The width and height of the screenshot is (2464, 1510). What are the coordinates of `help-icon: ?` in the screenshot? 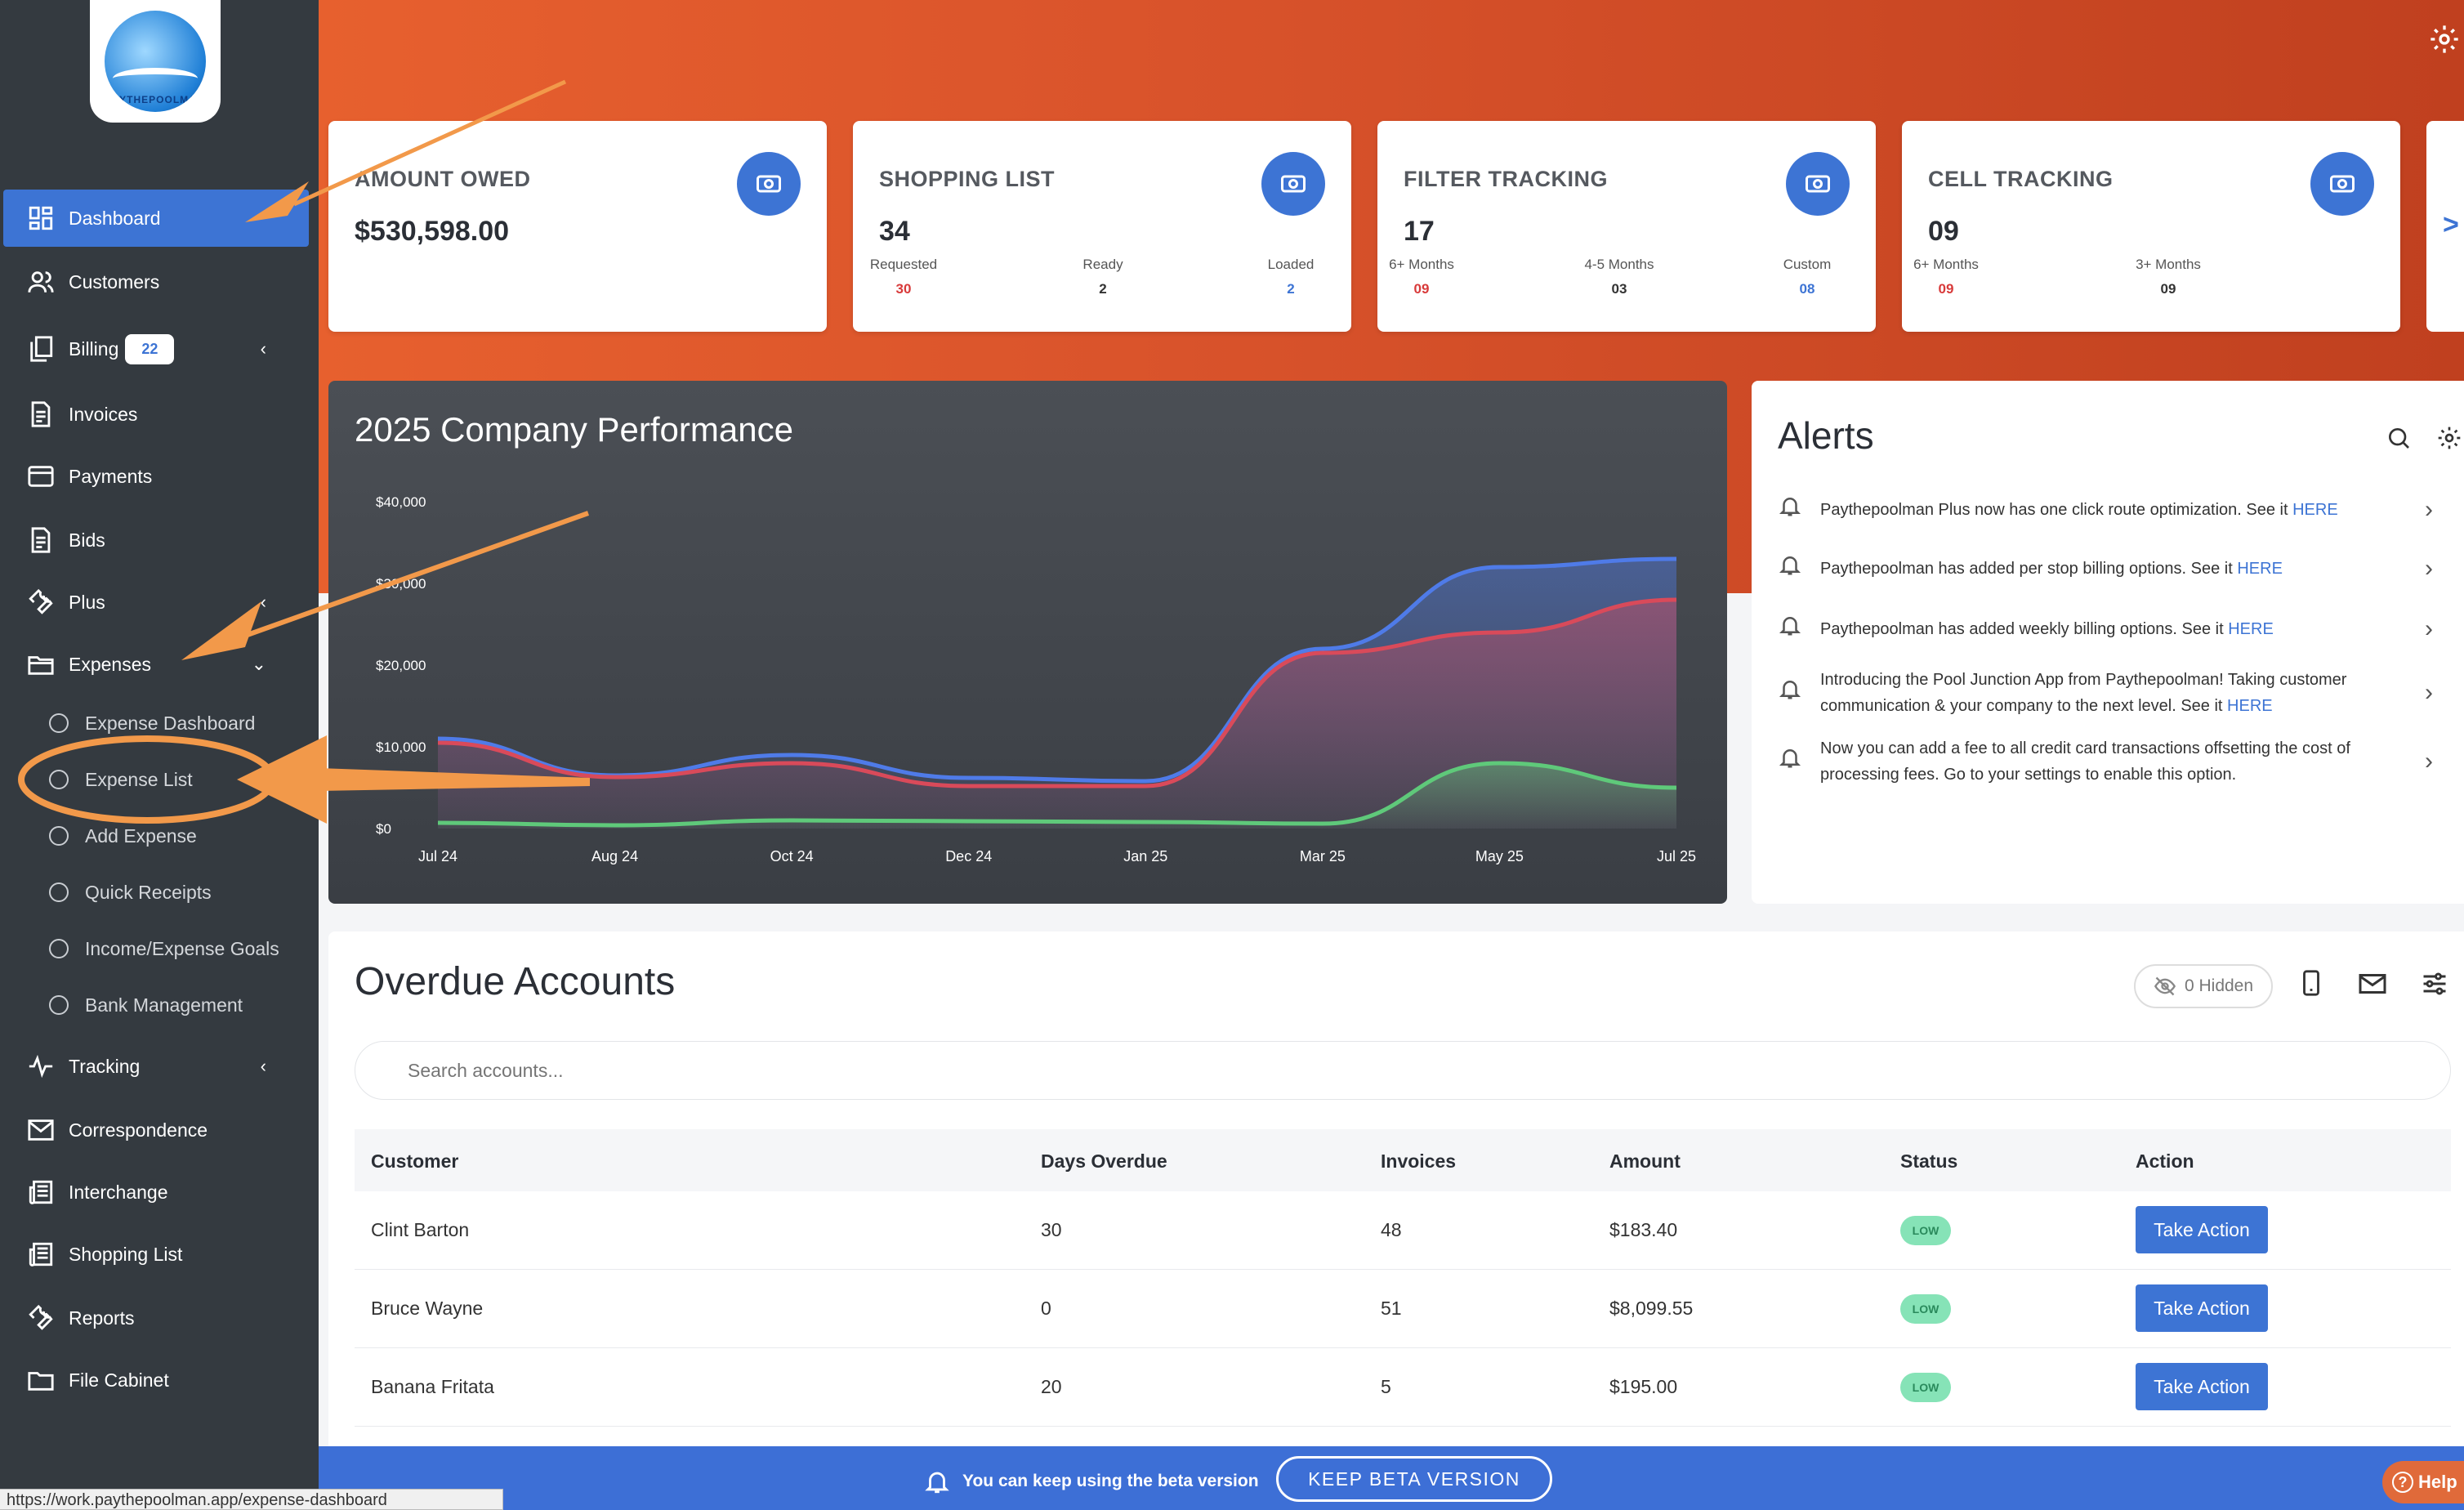 It's located at (2402, 1482).